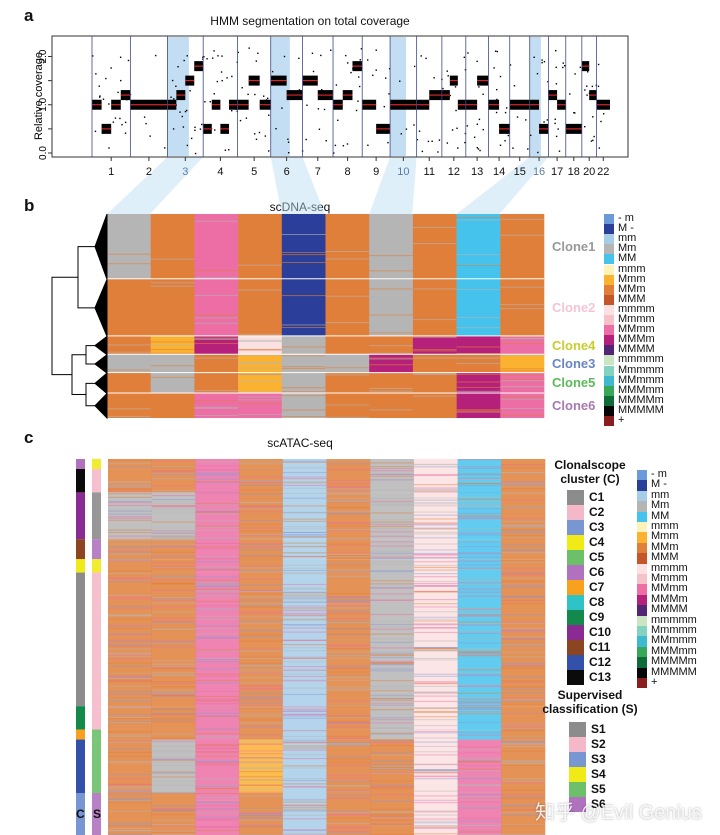  What do you see at coordinates (669, 567) in the screenshot?
I see `legend-label: mmmm` at bounding box center [669, 567].